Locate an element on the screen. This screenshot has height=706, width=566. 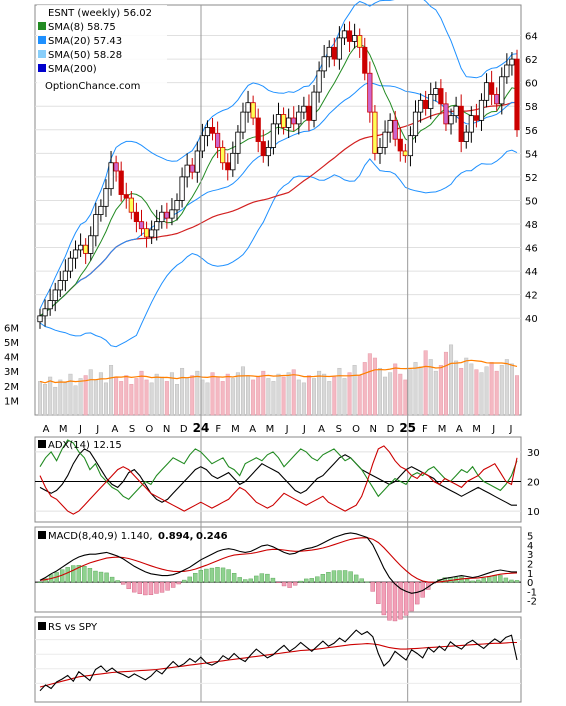
macd-panel is located at coordinates (278, 569).